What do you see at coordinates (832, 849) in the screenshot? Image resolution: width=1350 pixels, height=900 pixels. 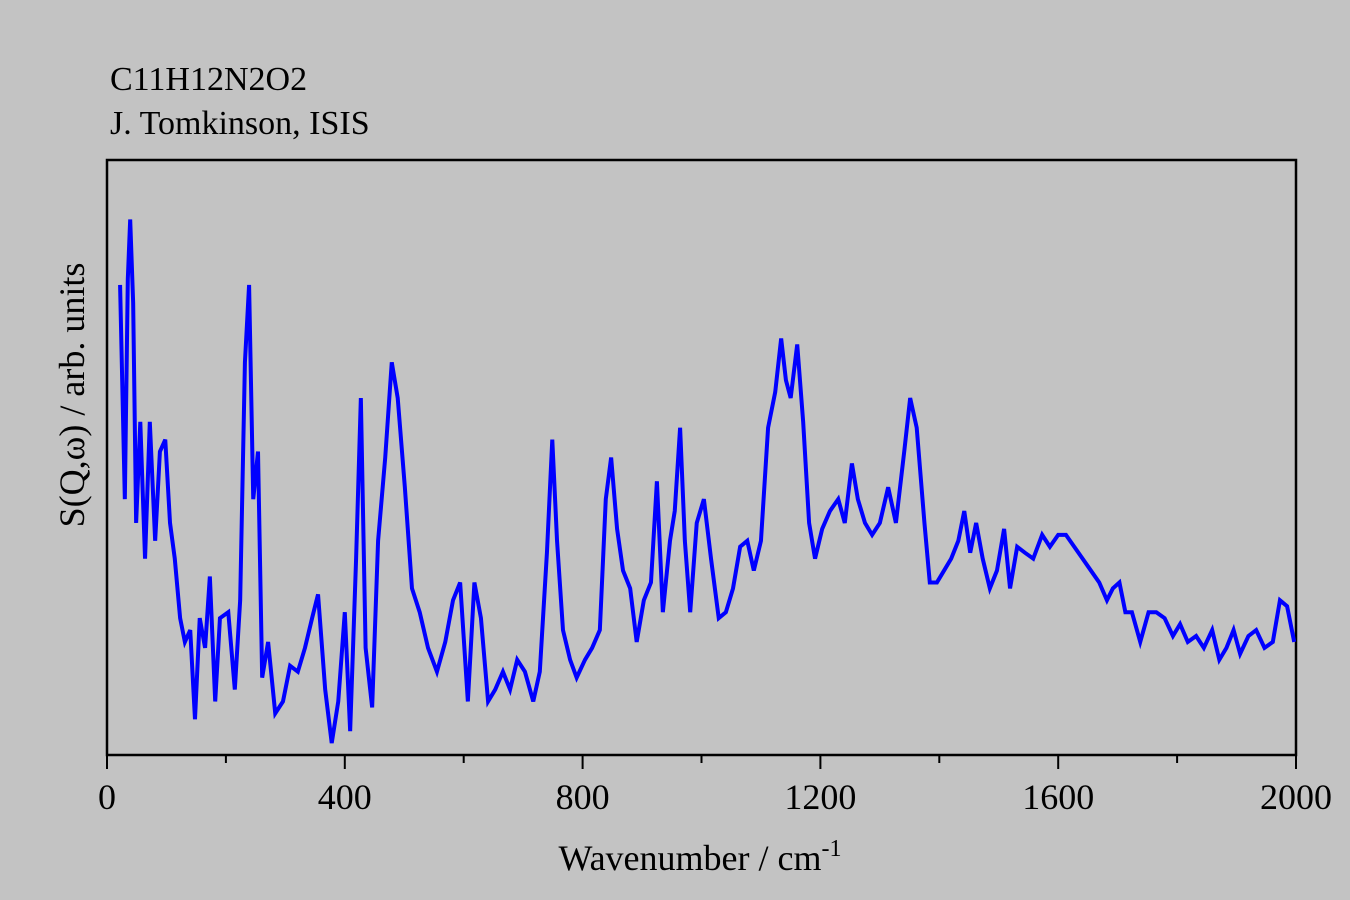 I see `x-label-superscript: -1` at bounding box center [832, 849].